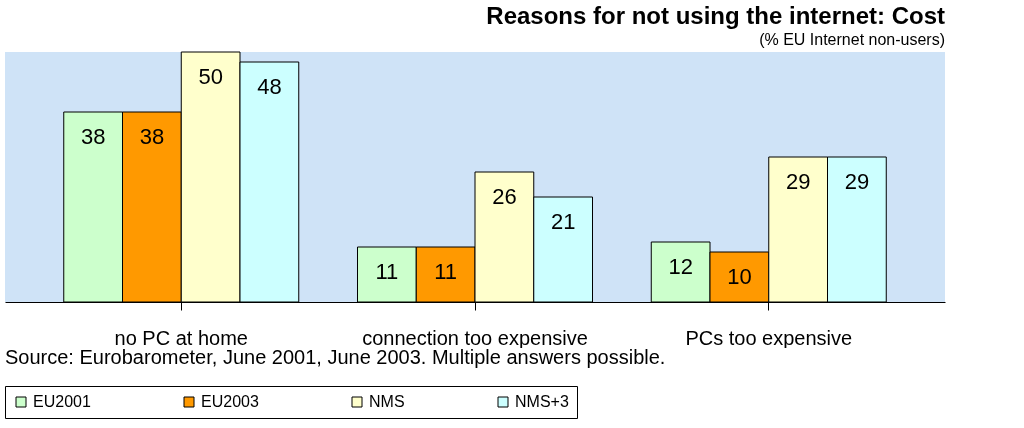 The width and height of the screenshot is (1024, 428). I want to click on x-tick-label: no PC at home, so click(181, 337).